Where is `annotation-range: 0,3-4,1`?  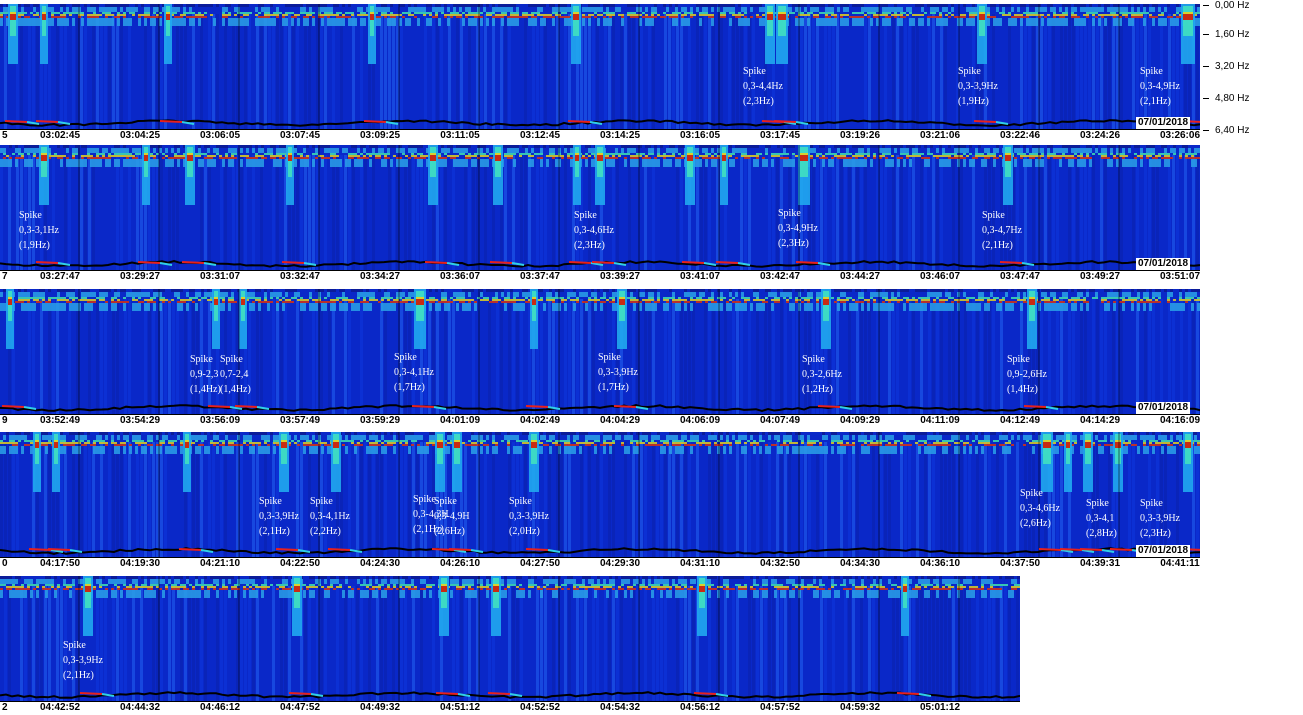 annotation-range: 0,3-4,1 is located at coordinates (1100, 518).